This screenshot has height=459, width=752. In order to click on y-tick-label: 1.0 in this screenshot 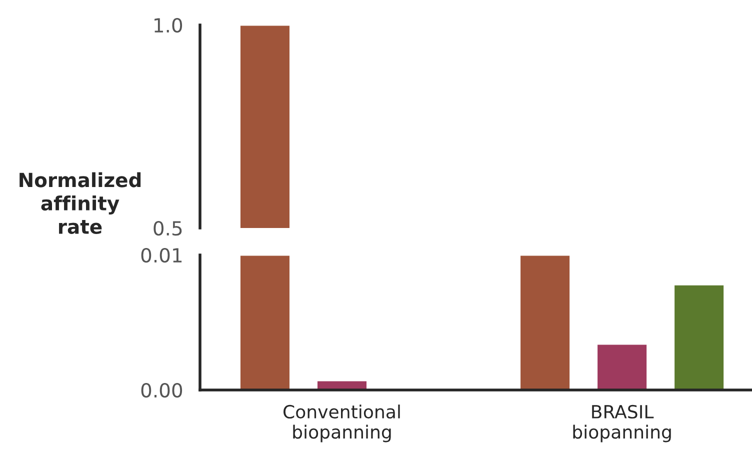, I will do `click(168, 25)`.